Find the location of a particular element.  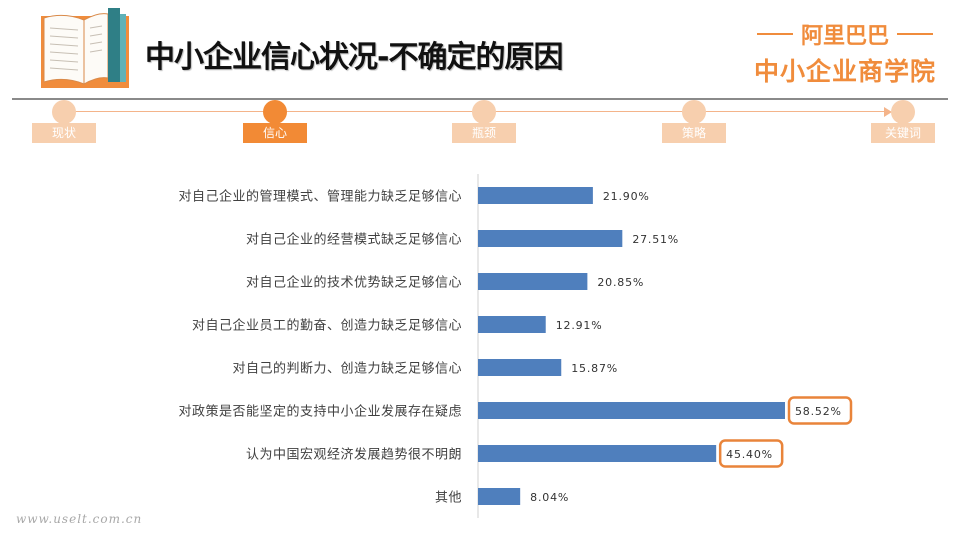

watermark: www.uselt.com.cn is located at coordinates (79, 519).